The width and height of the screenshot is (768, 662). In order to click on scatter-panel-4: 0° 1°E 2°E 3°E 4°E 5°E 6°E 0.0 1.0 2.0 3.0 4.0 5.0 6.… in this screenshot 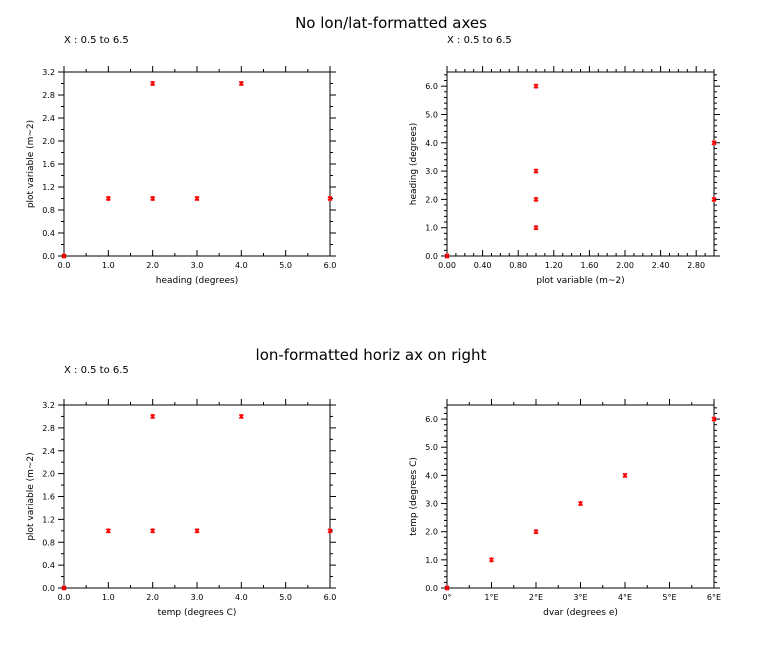, I will do `click(565, 508)`.